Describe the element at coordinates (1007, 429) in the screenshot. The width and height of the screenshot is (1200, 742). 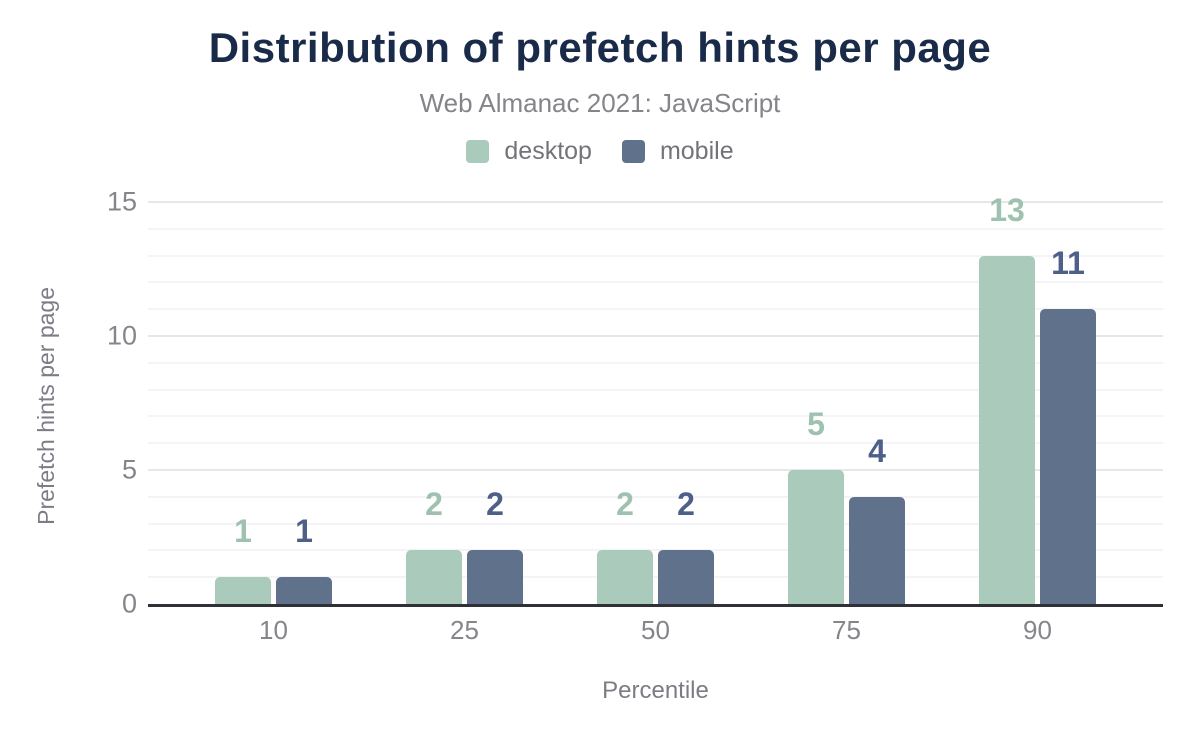
I see `bar-desktop-p90` at that location.